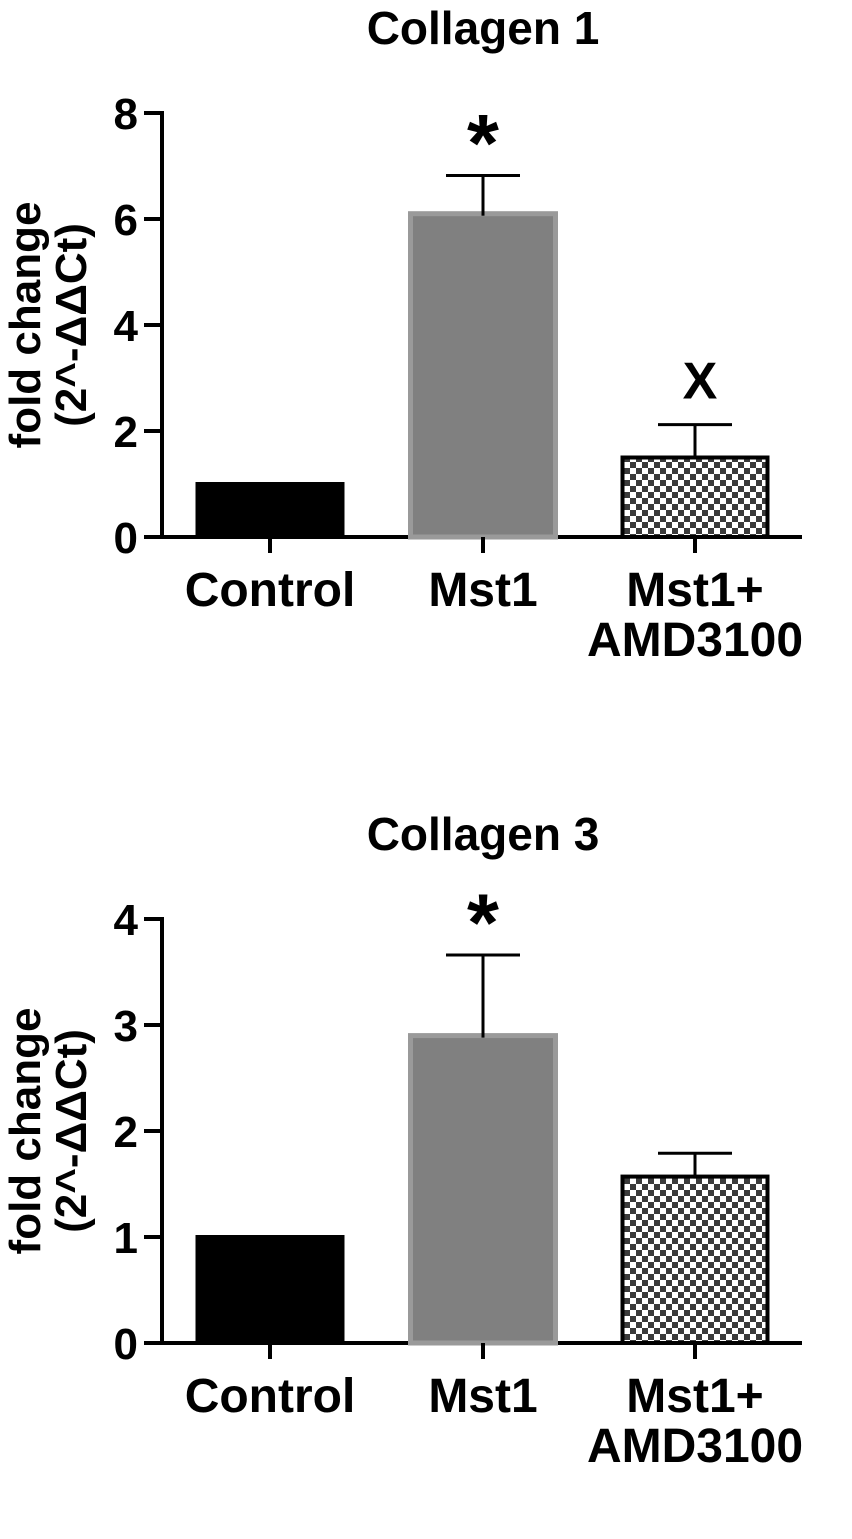  Describe the element at coordinates (483, 834) in the screenshot. I see `chart-title: Collagen 3` at that location.